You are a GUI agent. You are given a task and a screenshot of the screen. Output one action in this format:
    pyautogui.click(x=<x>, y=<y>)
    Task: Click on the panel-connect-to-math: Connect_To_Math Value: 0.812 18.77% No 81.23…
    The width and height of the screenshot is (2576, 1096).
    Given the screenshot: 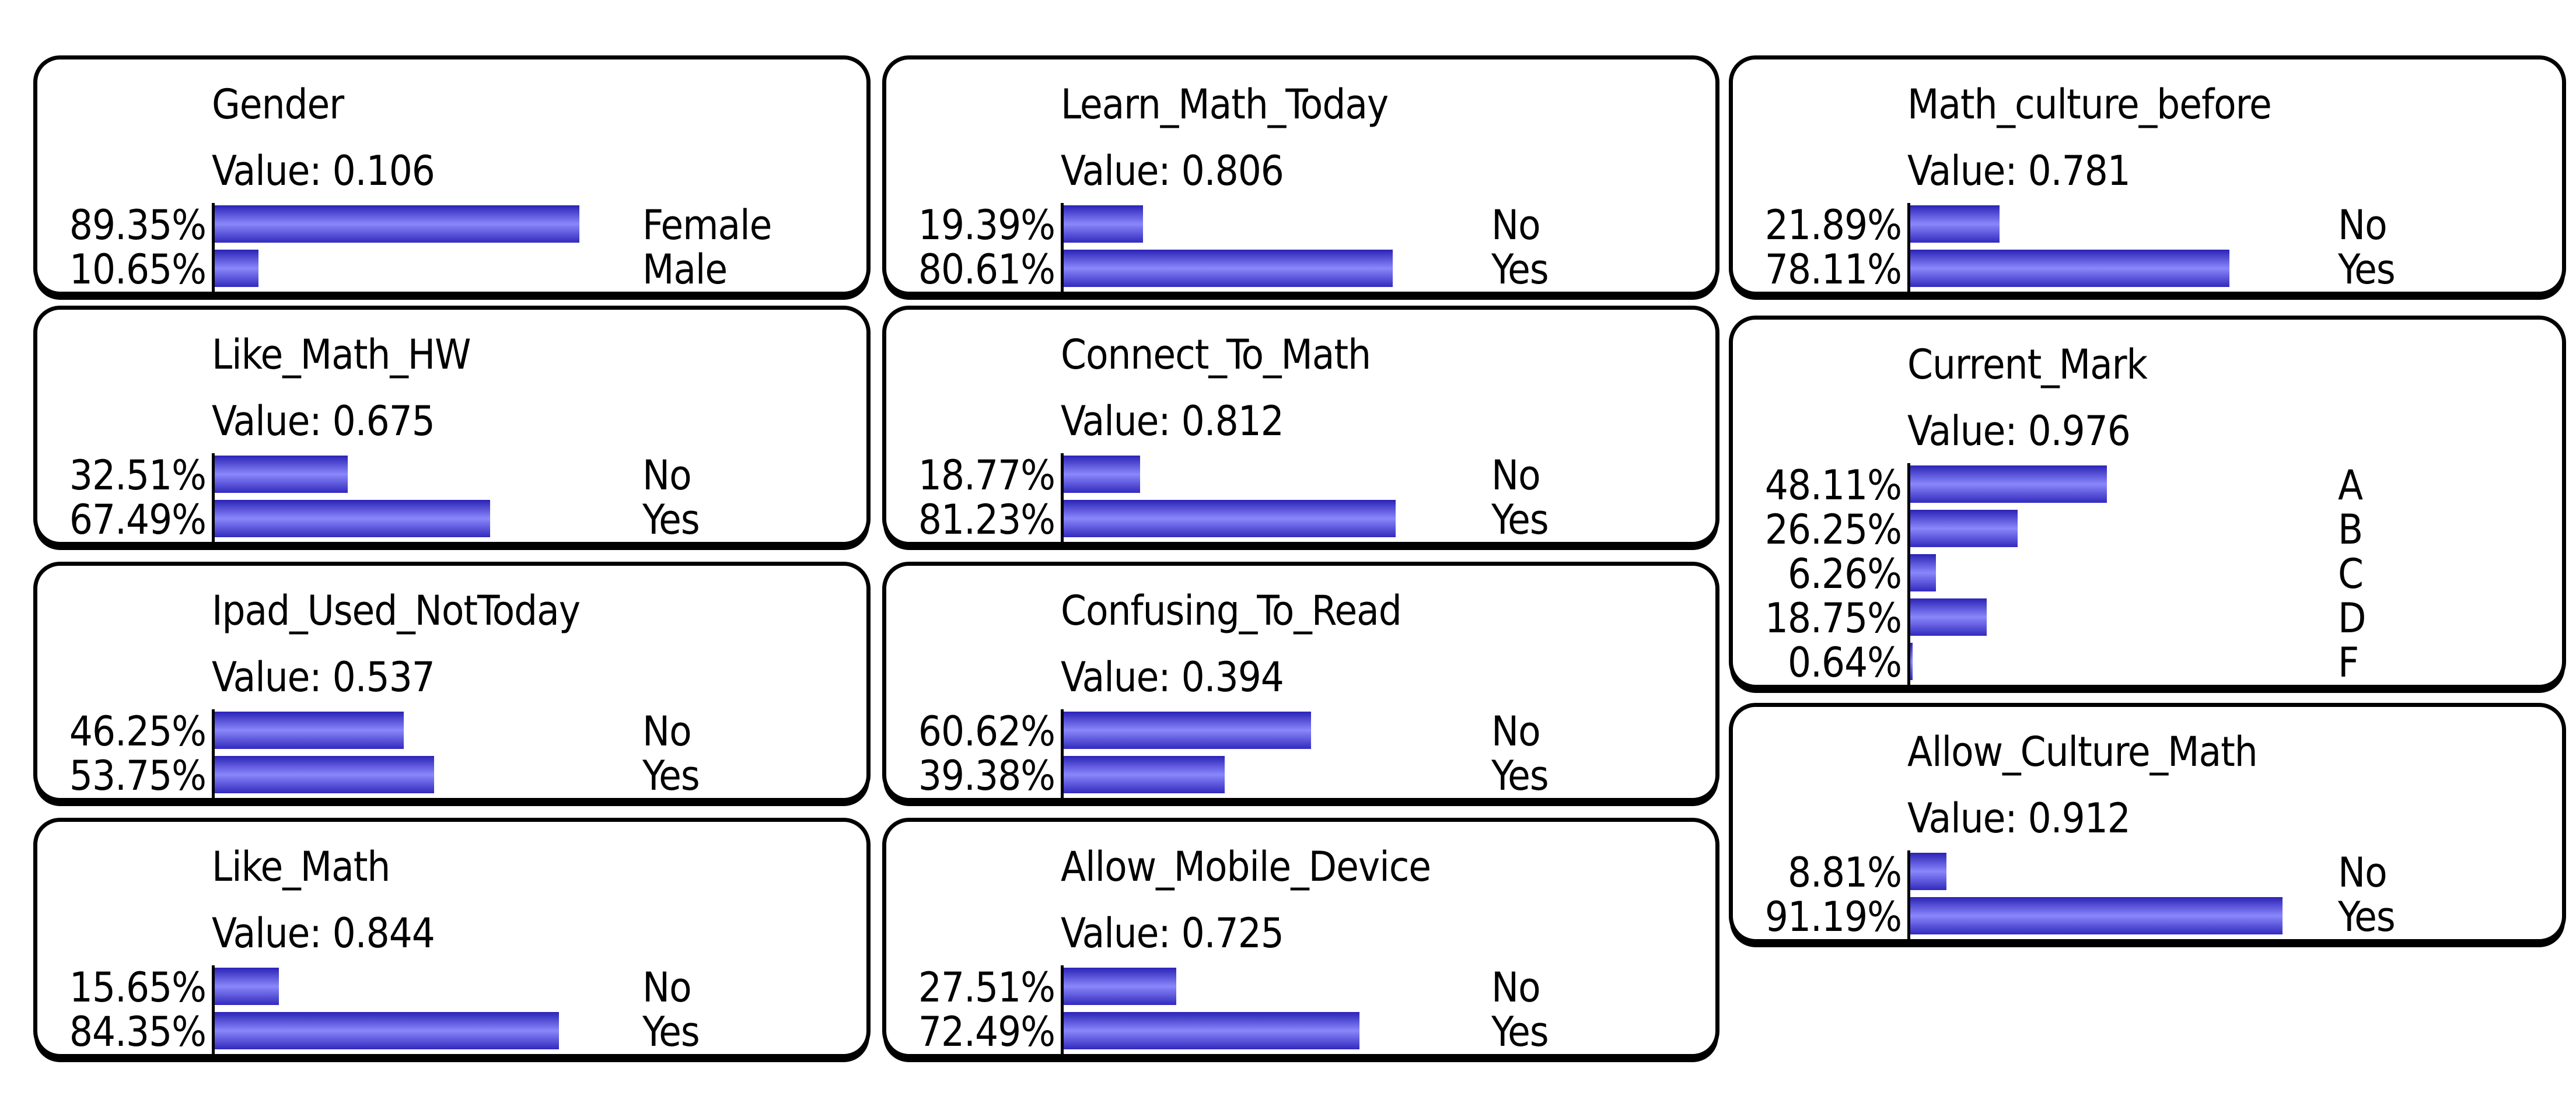 What is the action you would take?
    pyautogui.click(x=1300, y=427)
    